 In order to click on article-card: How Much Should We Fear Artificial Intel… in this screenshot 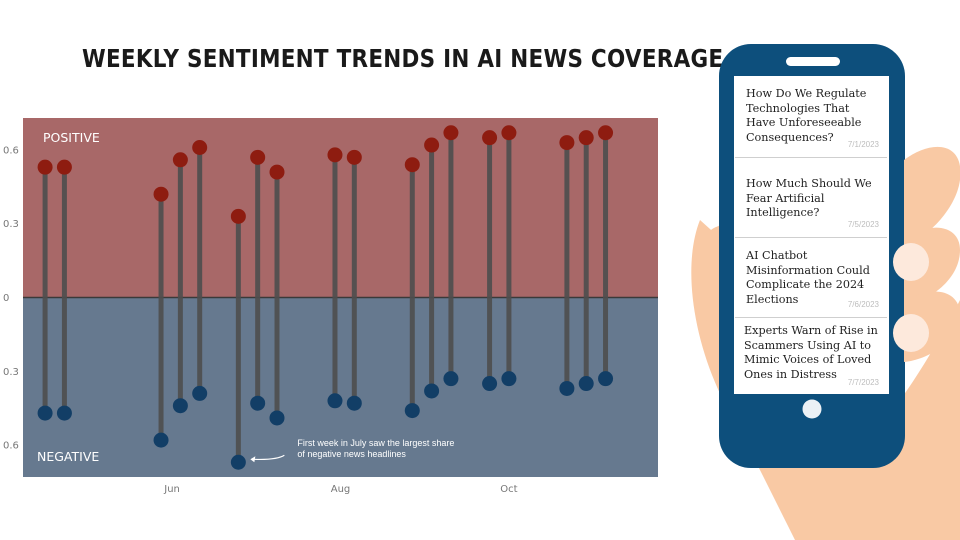, I will do `click(811, 198)`.